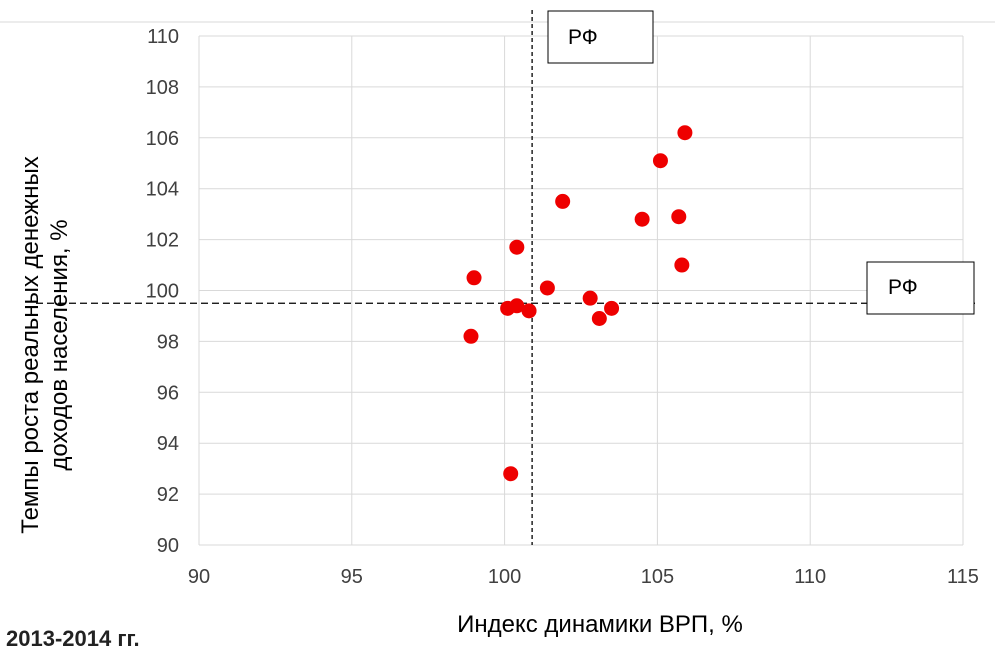 The height and width of the screenshot is (654, 995). What do you see at coordinates (168, 495) in the screenshot?
I see `y-tick-label: 92` at bounding box center [168, 495].